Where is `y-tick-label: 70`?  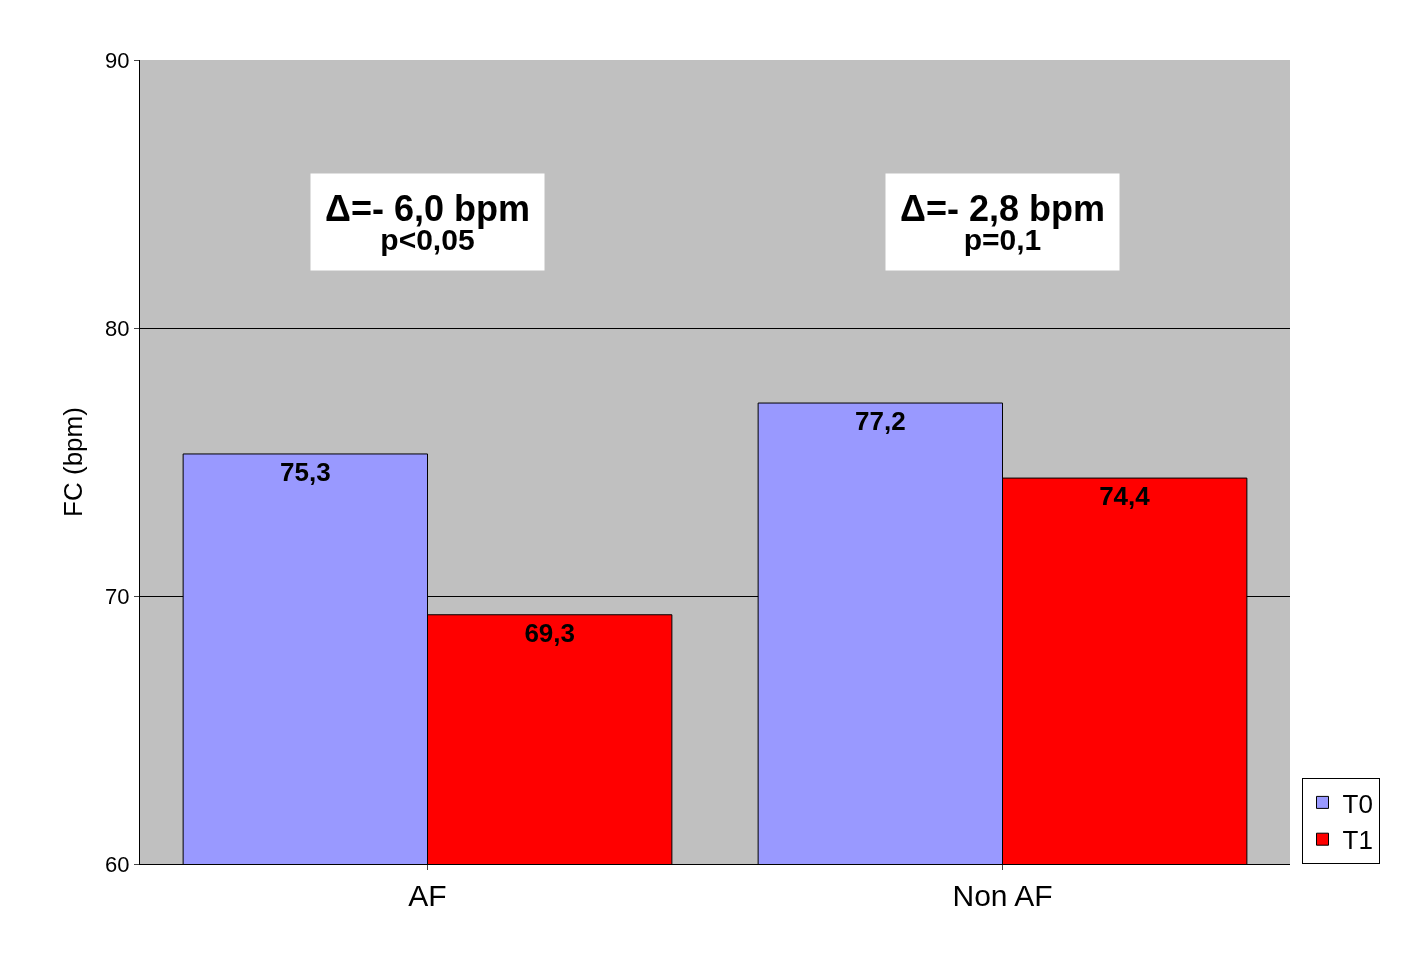
y-tick-label: 70 is located at coordinates (117, 596).